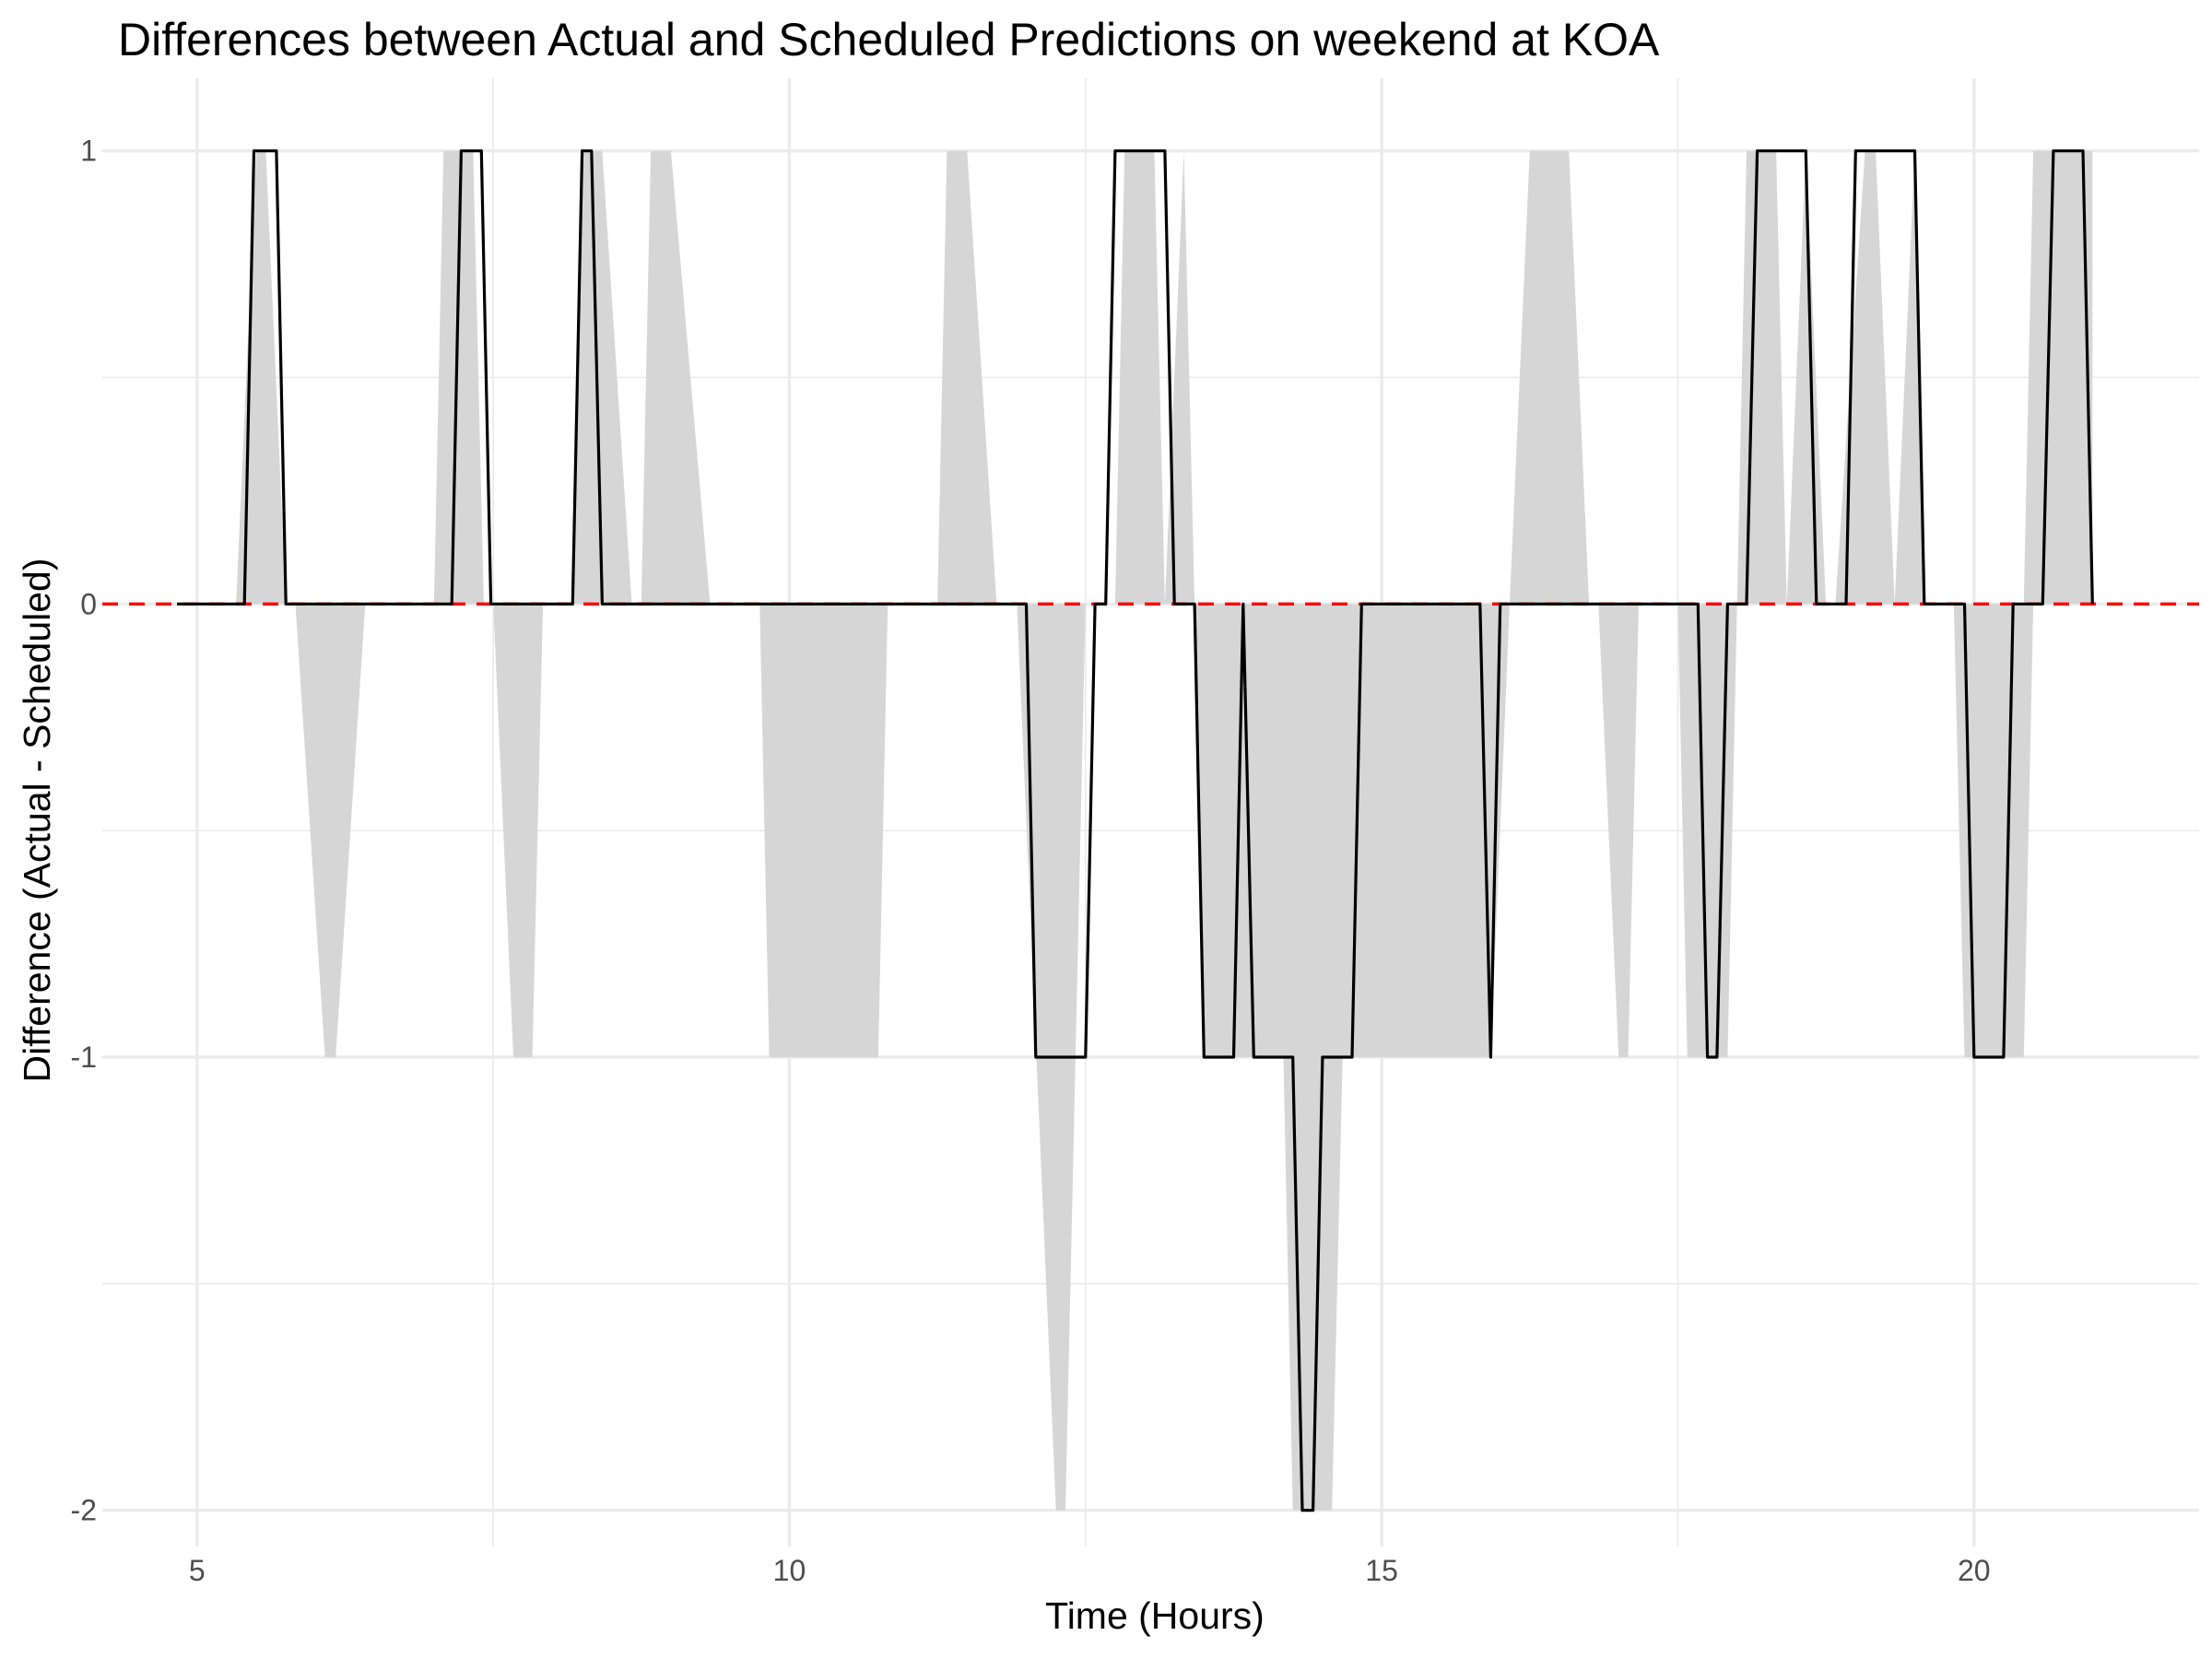 This screenshot has height=1659, width=2212. What do you see at coordinates (88, 151) in the screenshot?
I see `y-tick-label: 1` at bounding box center [88, 151].